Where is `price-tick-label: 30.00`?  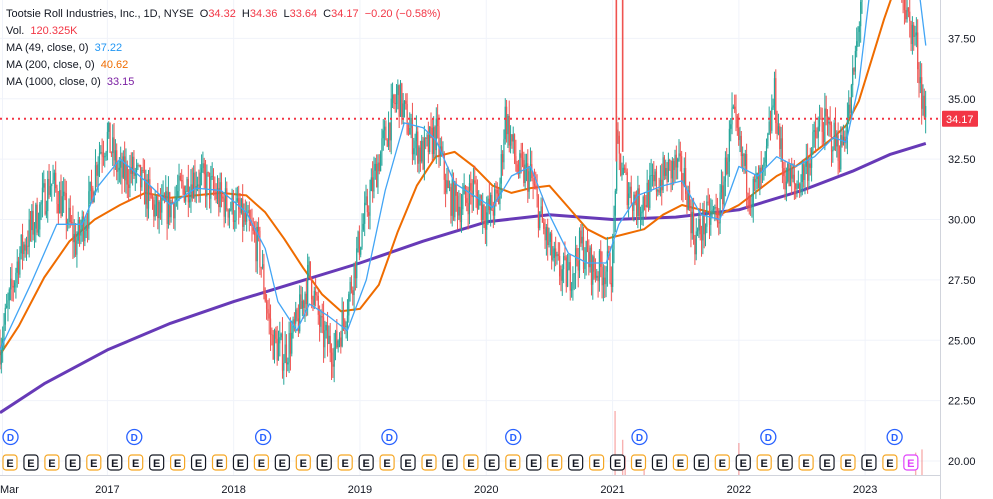
price-tick-label: 30.00 is located at coordinates (962, 221).